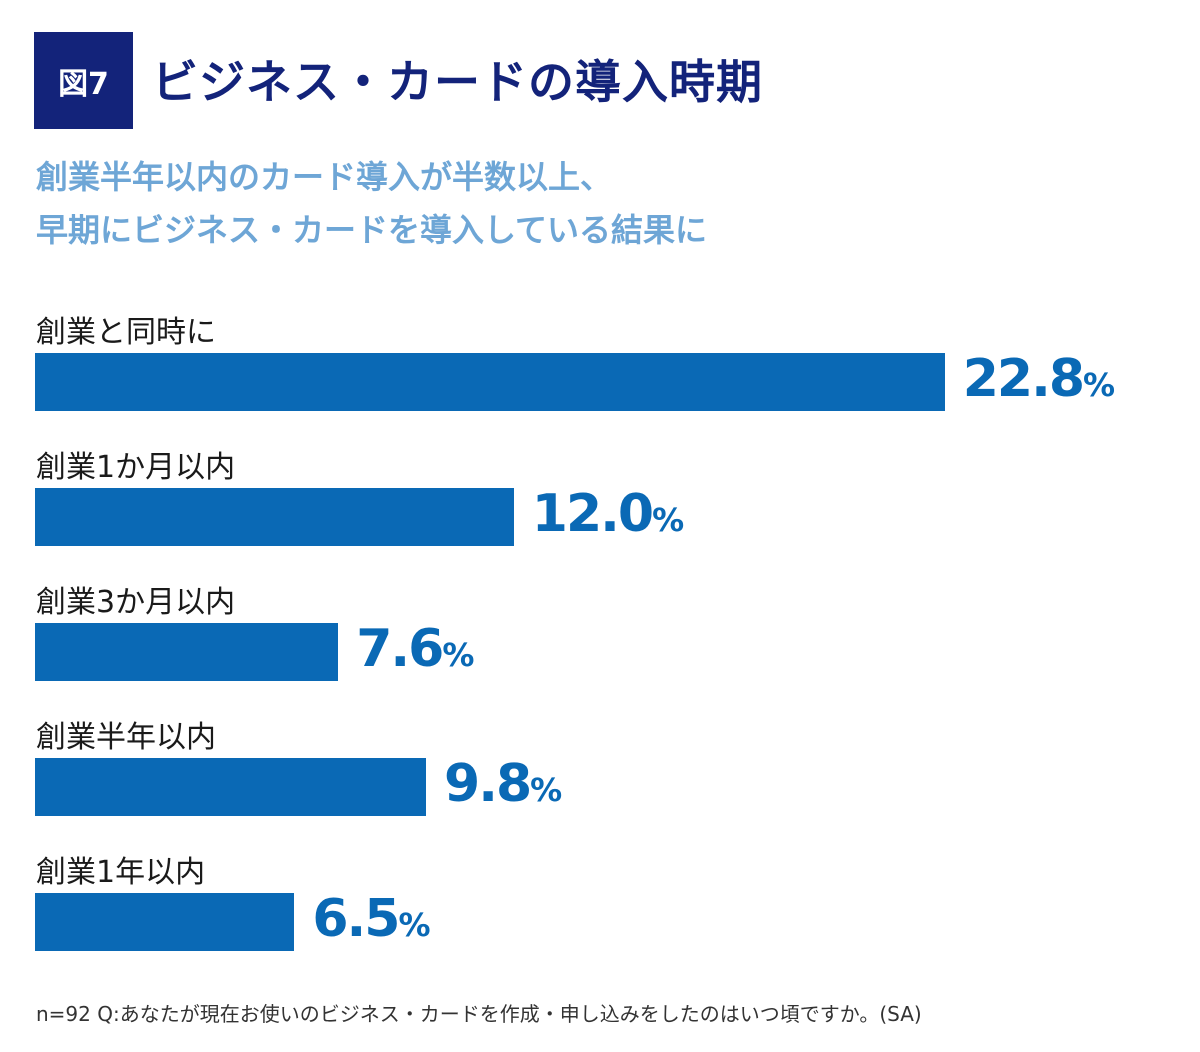 This screenshot has width=1200, height=1052. What do you see at coordinates (136, 602) in the screenshot?
I see `category-label: 創業3か月以内` at bounding box center [136, 602].